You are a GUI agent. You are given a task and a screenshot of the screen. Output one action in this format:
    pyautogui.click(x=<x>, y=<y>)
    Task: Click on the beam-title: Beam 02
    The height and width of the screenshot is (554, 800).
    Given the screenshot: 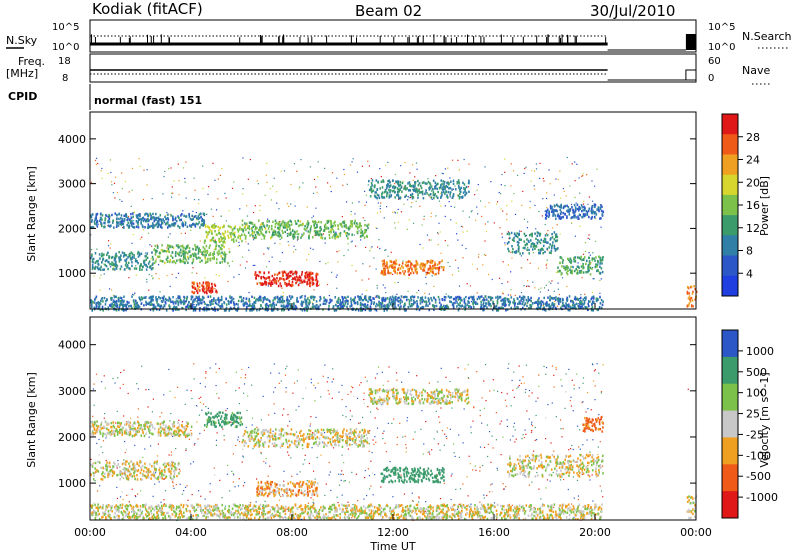 What is the action you would take?
    pyautogui.click(x=388, y=11)
    